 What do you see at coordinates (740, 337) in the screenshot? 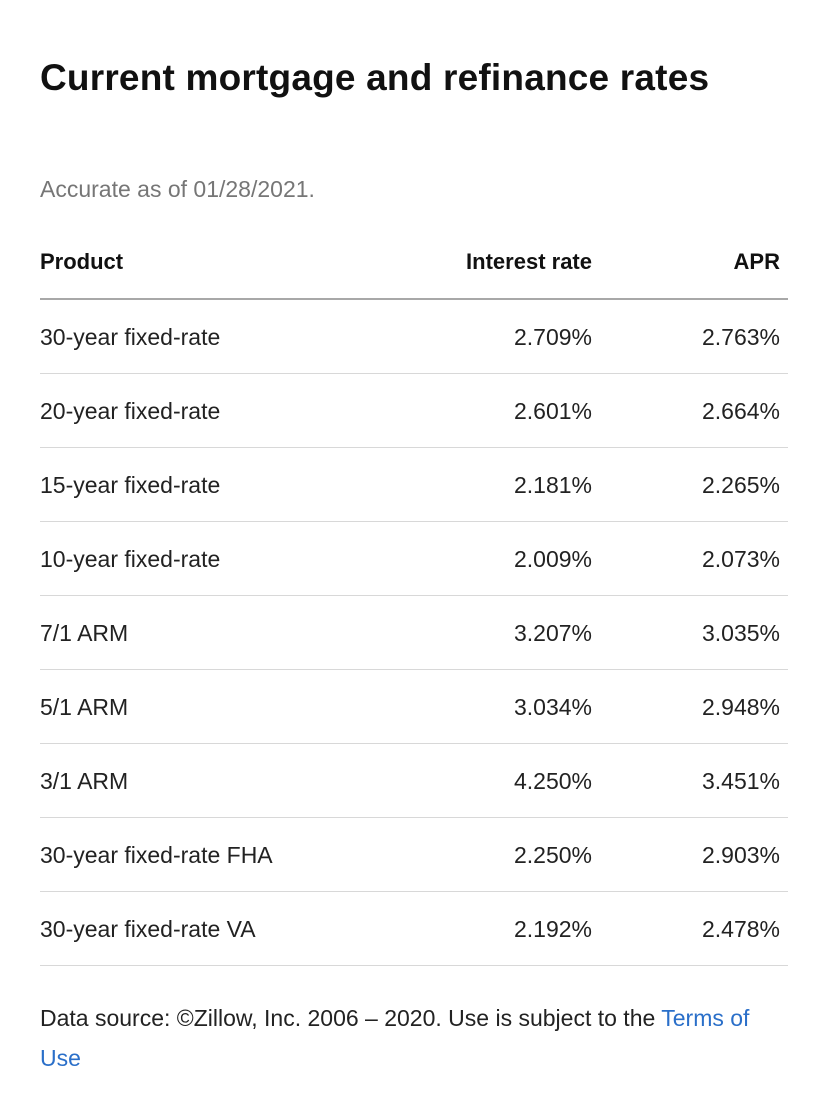
I see `apr-cell: 2.763%` at bounding box center [740, 337].